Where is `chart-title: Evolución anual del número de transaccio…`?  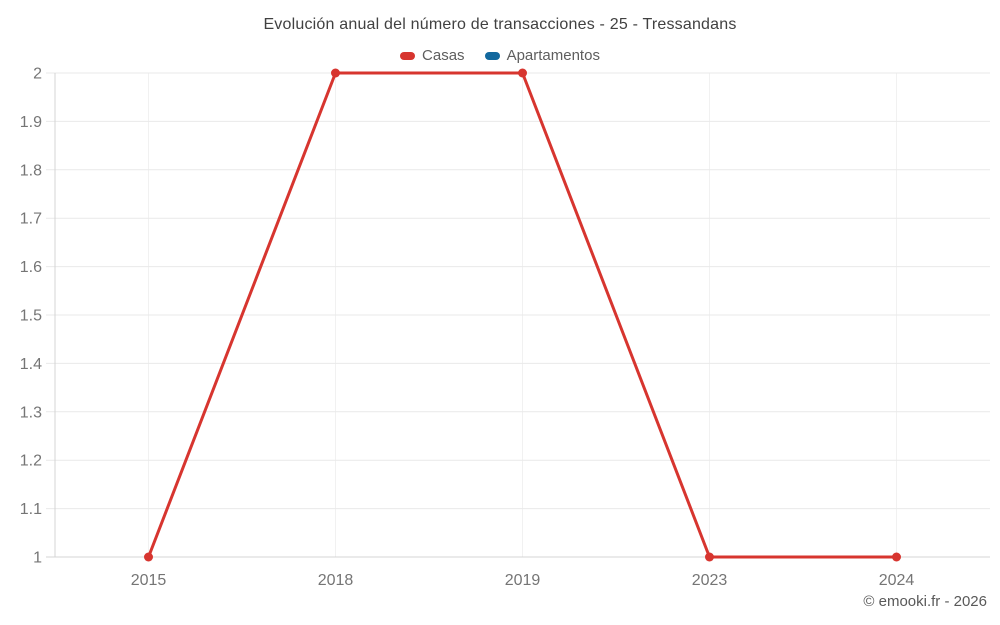
chart-title: Evolución anual del número de transaccio… is located at coordinates (500, 24).